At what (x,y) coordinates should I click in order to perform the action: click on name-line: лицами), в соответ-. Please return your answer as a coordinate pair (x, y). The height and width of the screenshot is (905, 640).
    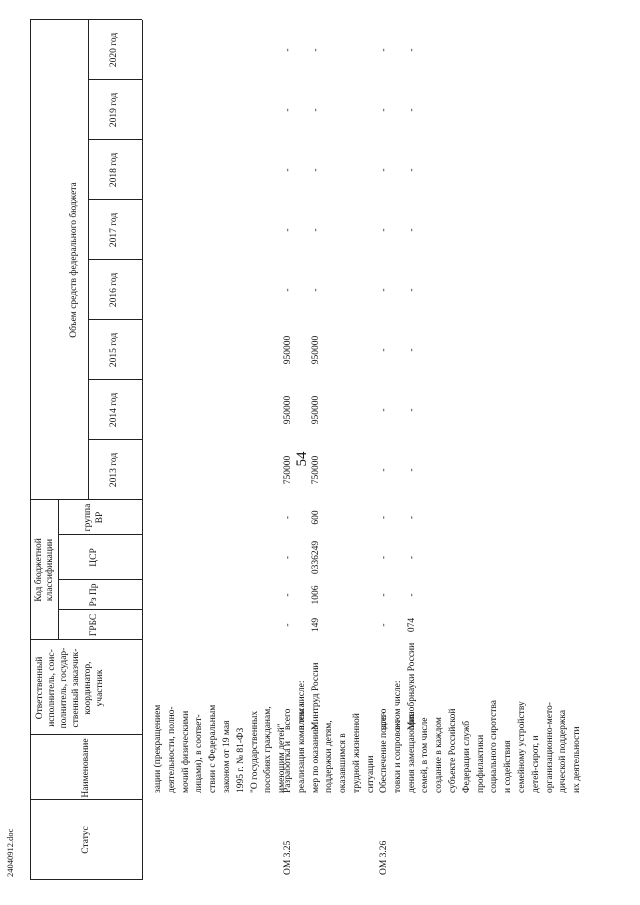
    Looking at the image, I should click on (199, 753).